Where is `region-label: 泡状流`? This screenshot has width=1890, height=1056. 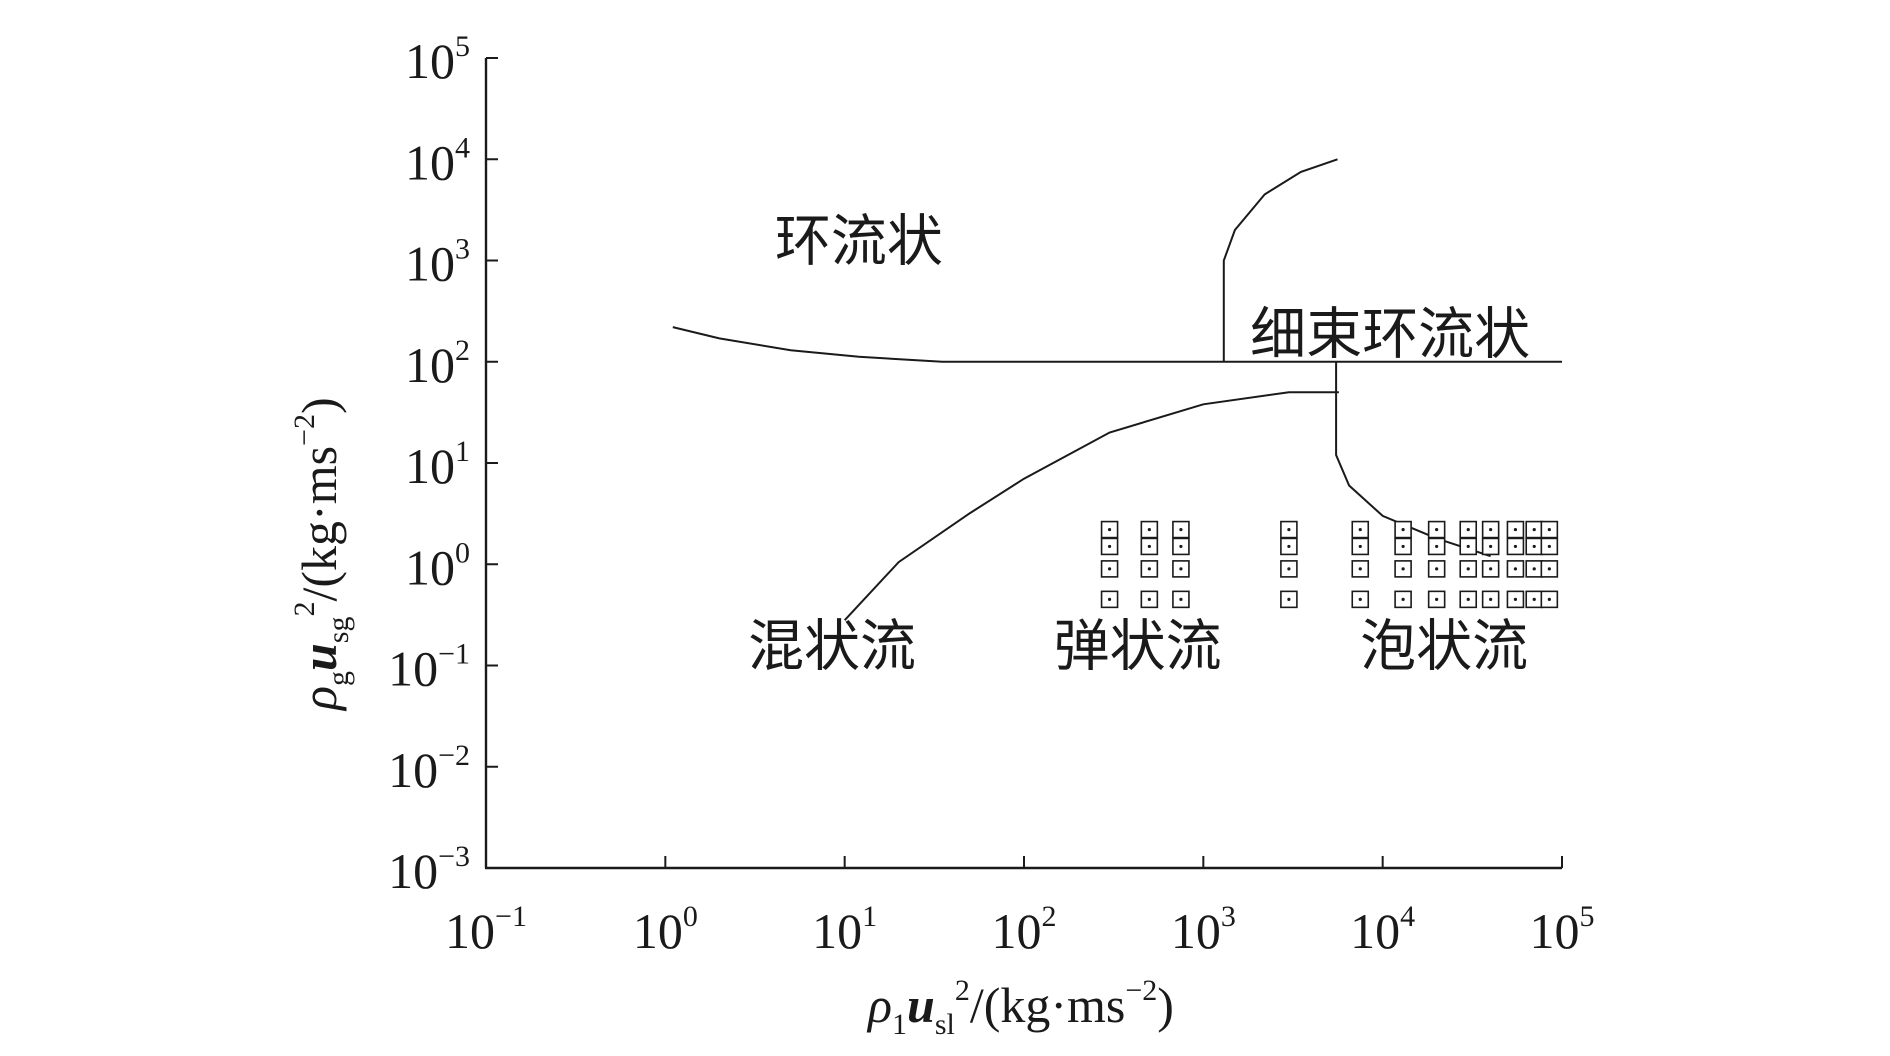 region-label: 泡状流 is located at coordinates (1444, 647).